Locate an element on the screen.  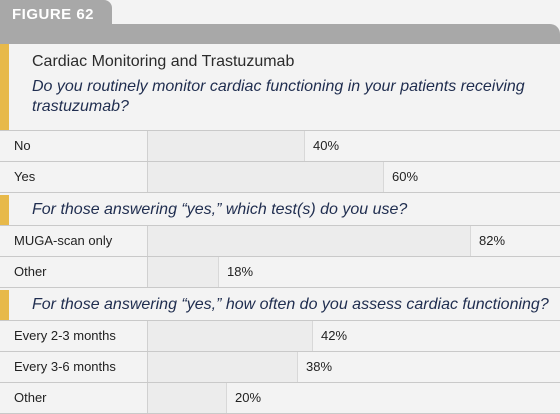
section-2-rows: MUGA-scan only 82% Other 18% is located at coordinates (280, 257).